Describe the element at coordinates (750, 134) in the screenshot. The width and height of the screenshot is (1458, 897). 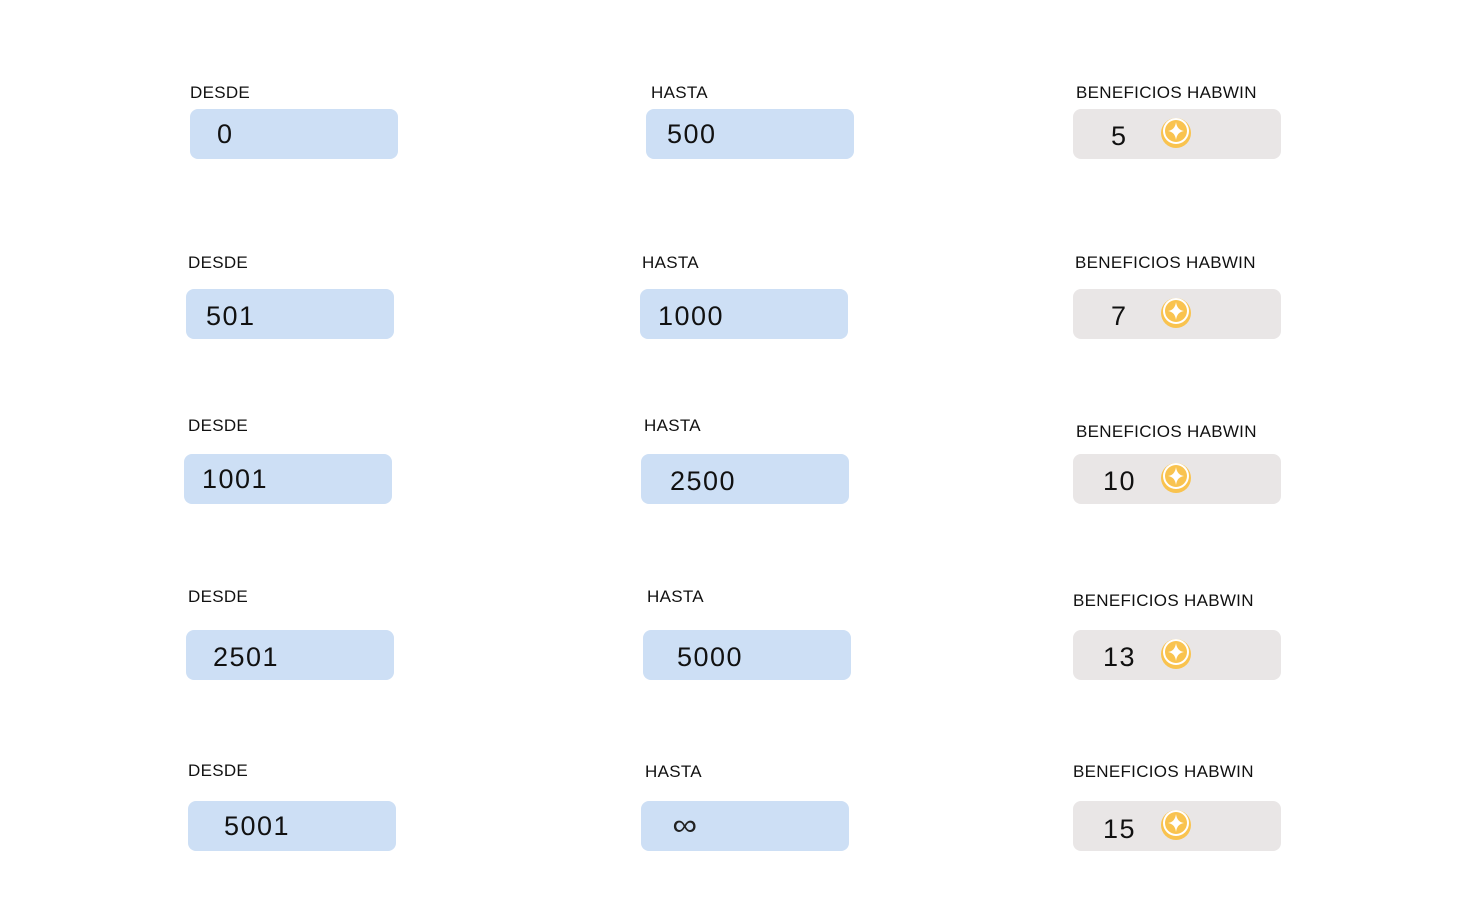
I see `to-input: 500` at that location.